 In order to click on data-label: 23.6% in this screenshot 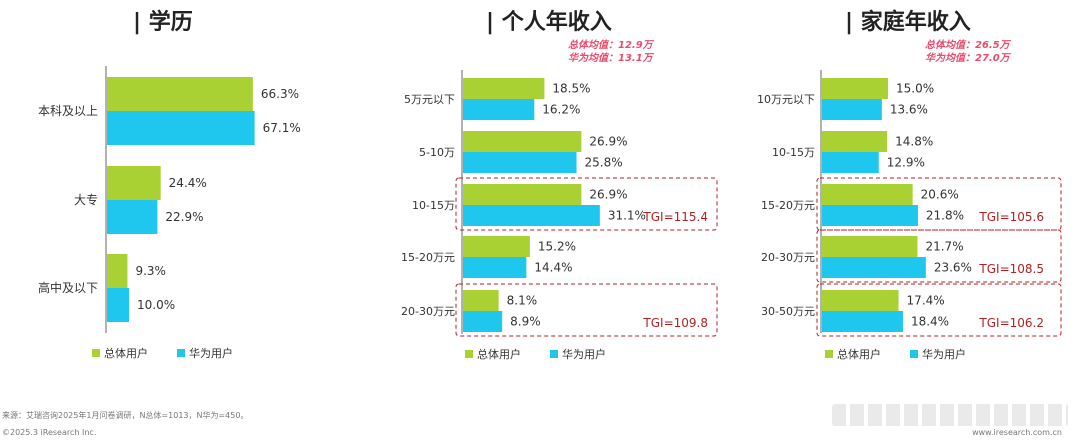, I will do `click(953, 268)`.